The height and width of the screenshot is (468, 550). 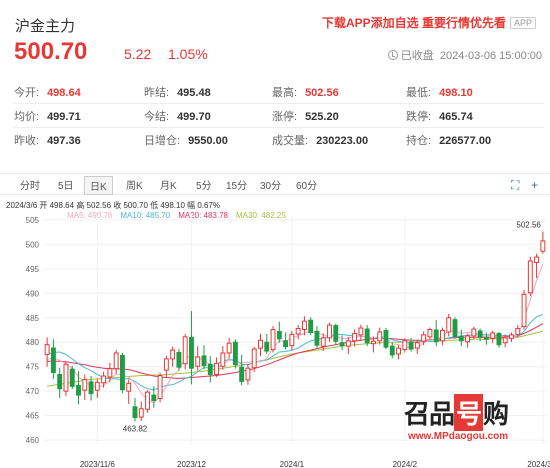 What do you see at coordinates (33, 342) in the screenshot?
I see `y-tick-label: 480` at bounding box center [33, 342].